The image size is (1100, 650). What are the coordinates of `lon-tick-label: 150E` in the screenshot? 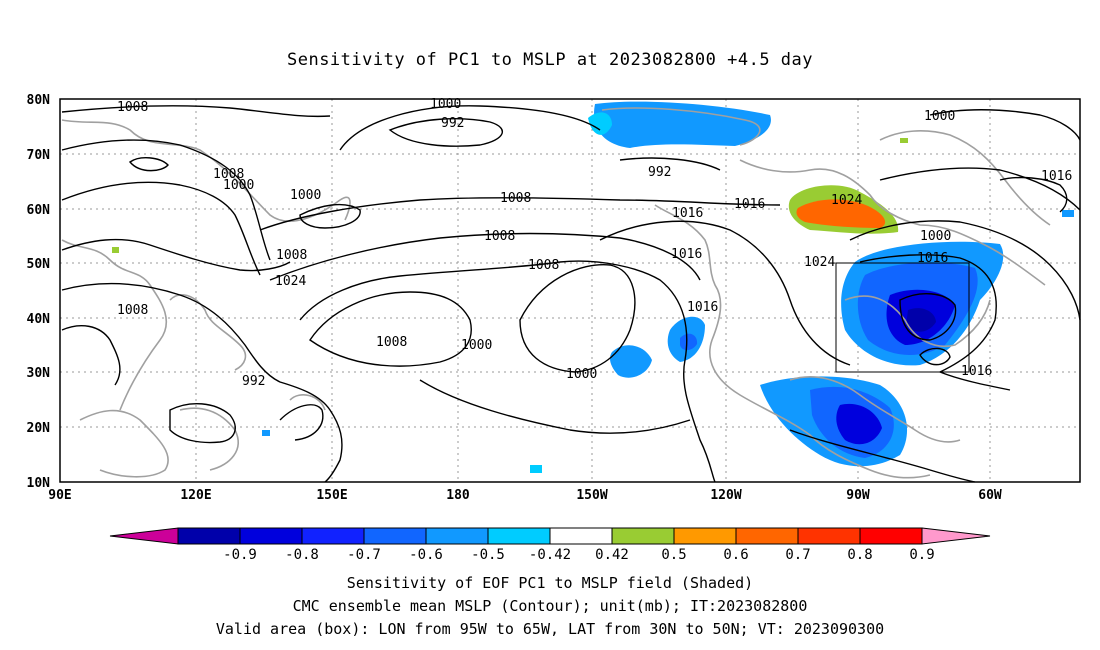 It's located at (331, 495).